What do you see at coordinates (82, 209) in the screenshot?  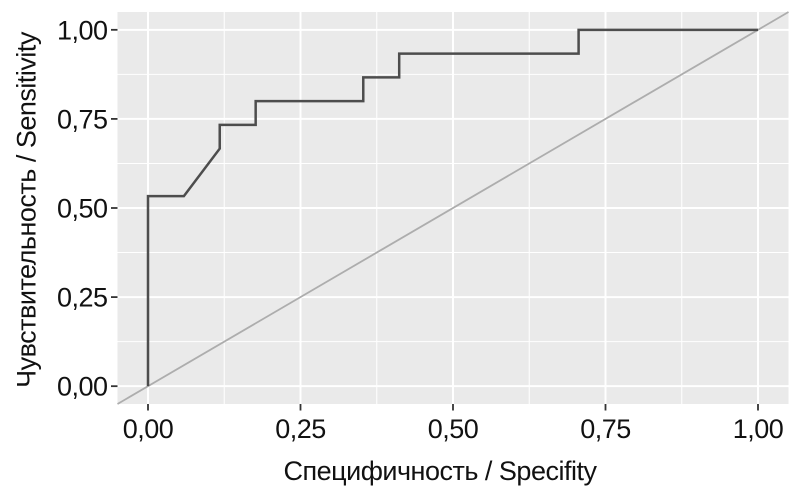 I see `y-tick-label: 0,50` at bounding box center [82, 209].